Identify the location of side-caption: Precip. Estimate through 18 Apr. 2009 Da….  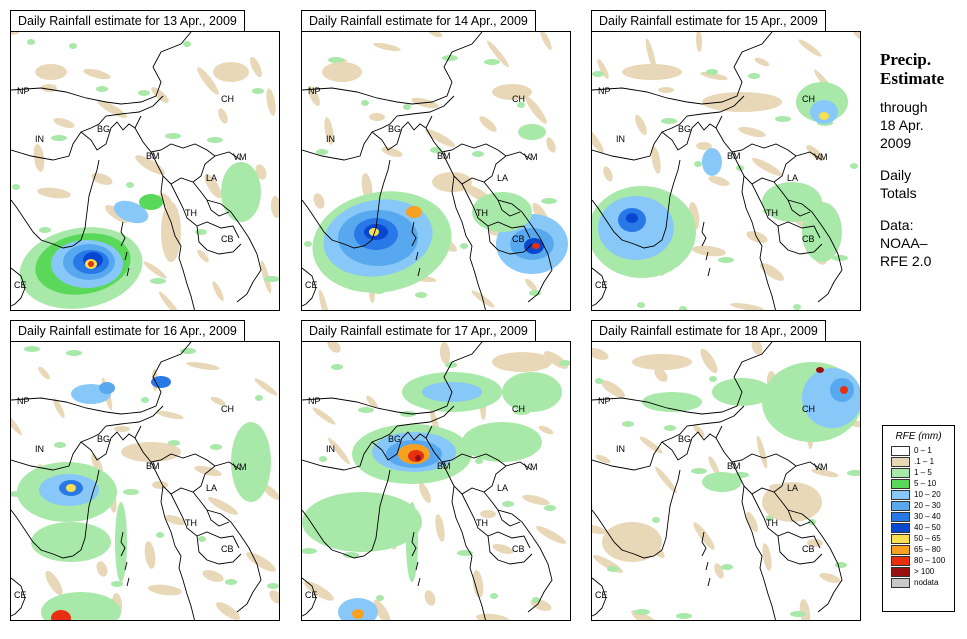
(923, 160).